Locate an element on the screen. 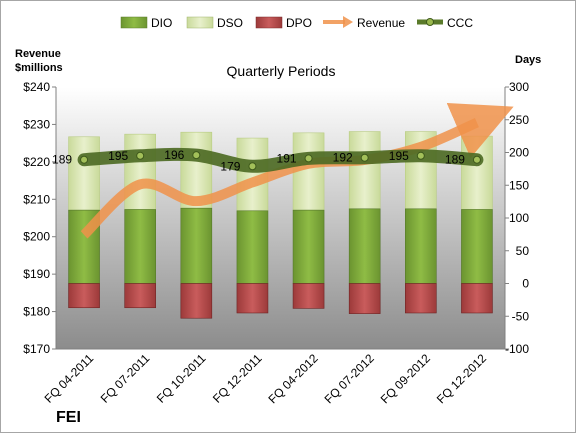  x-tick-label: FQ 12-2011 is located at coordinates (237, 378).